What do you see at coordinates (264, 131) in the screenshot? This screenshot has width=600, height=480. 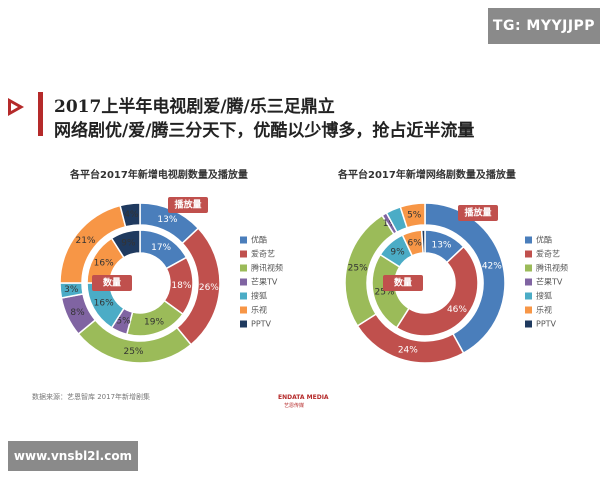 I see `headline-line-2: 网络剧优/爱/腾三分天下，优酷以少博多，抢占近半流量` at bounding box center [264, 131].